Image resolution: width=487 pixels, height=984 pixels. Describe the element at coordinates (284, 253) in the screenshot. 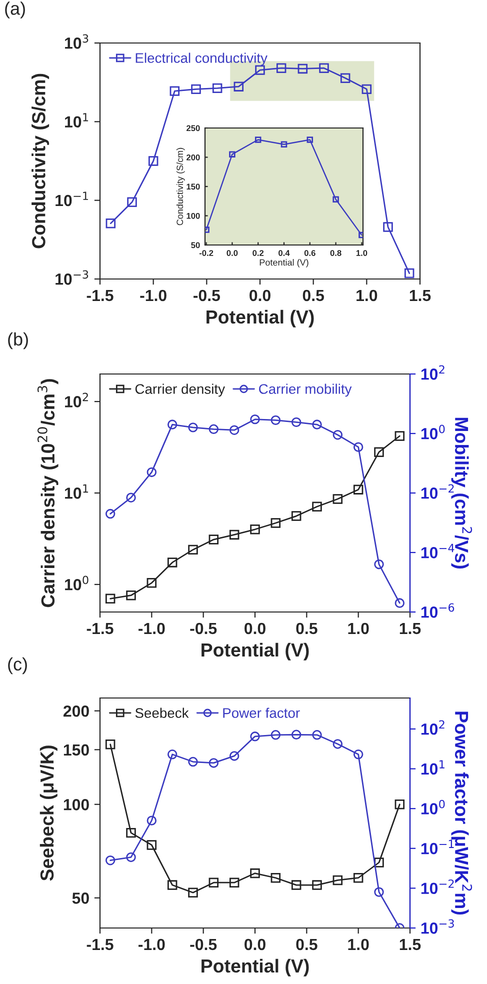

I see `x-tick-label: 0.4` at that location.